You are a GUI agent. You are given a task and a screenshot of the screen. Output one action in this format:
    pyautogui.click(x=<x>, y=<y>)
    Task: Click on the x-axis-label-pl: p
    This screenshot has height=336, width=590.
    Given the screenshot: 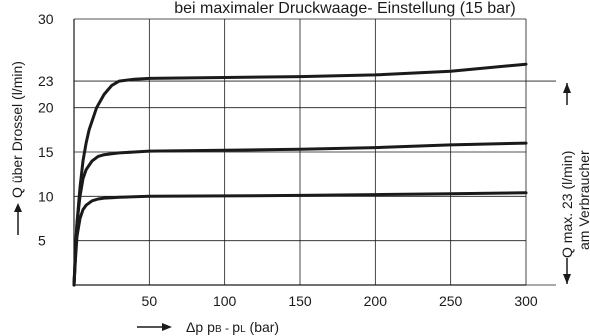 What is the action you would take?
    pyautogui.click(x=236, y=327)
    